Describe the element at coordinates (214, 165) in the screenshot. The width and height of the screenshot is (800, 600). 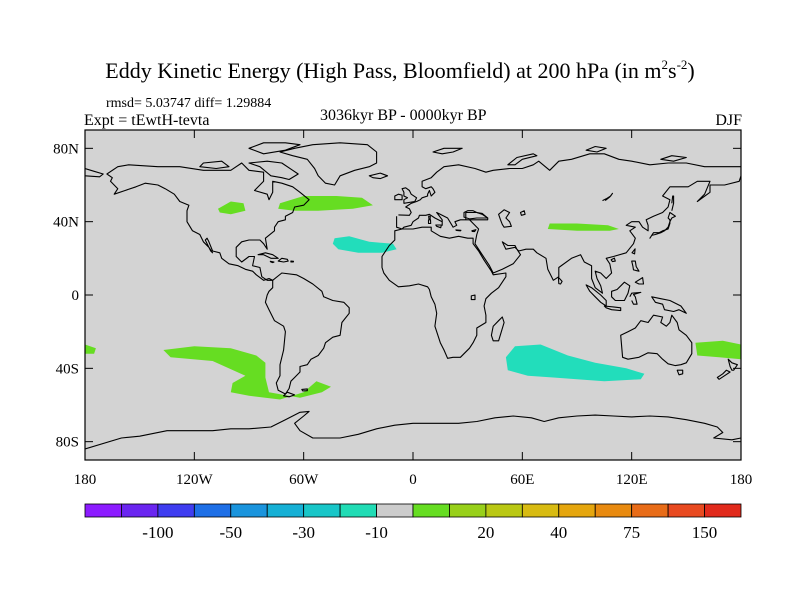
I see `victoria-island-coastline` at that location.